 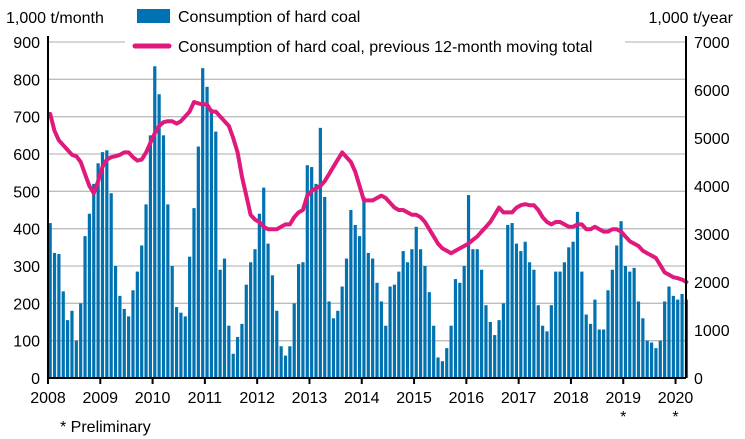 What do you see at coordinates (571, 398) in the screenshot?
I see `x-tick-label: 2018` at bounding box center [571, 398].